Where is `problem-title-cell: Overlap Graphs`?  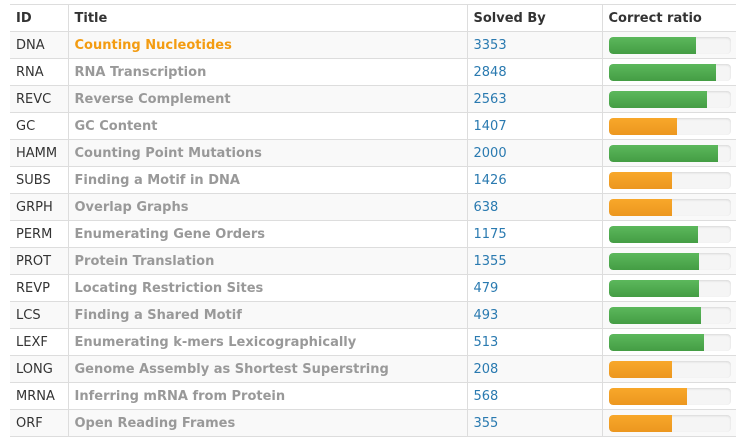 problem-title-cell: Overlap Graphs is located at coordinates (267, 207).